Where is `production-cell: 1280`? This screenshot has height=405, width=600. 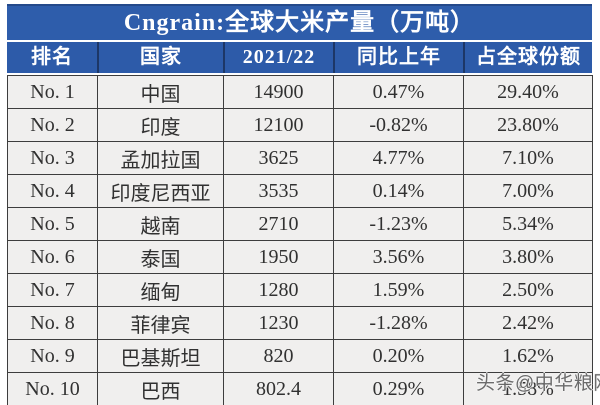
production-cell: 1280 is located at coordinates (278, 290).